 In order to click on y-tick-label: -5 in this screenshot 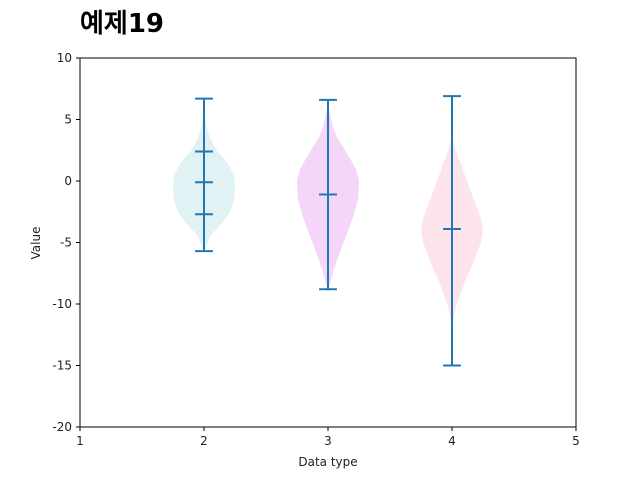, I will do `click(66, 243)`.